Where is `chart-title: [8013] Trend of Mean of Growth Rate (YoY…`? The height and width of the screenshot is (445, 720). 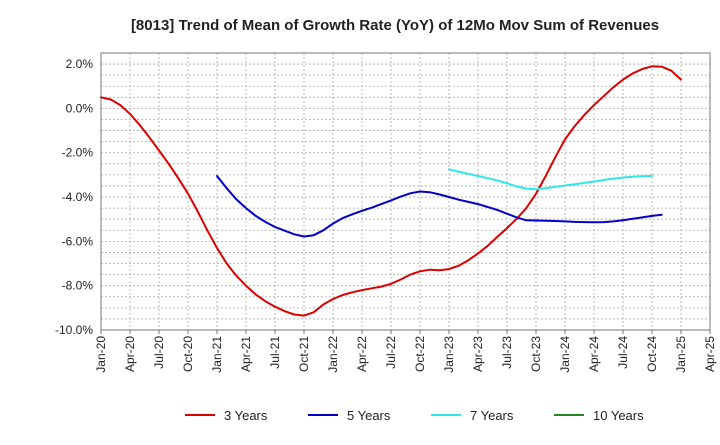 chart-title: [8013] Trend of Mean of Growth Rate (YoY… is located at coordinates (395, 25).